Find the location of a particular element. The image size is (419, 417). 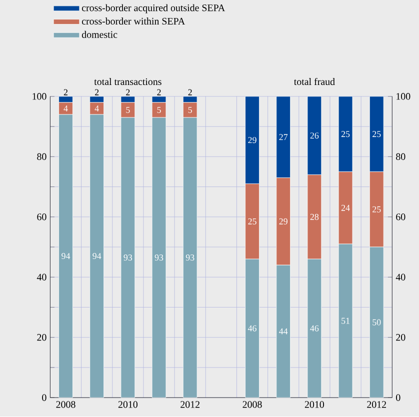

y2-tick-label: 100 is located at coordinates (403, 96).